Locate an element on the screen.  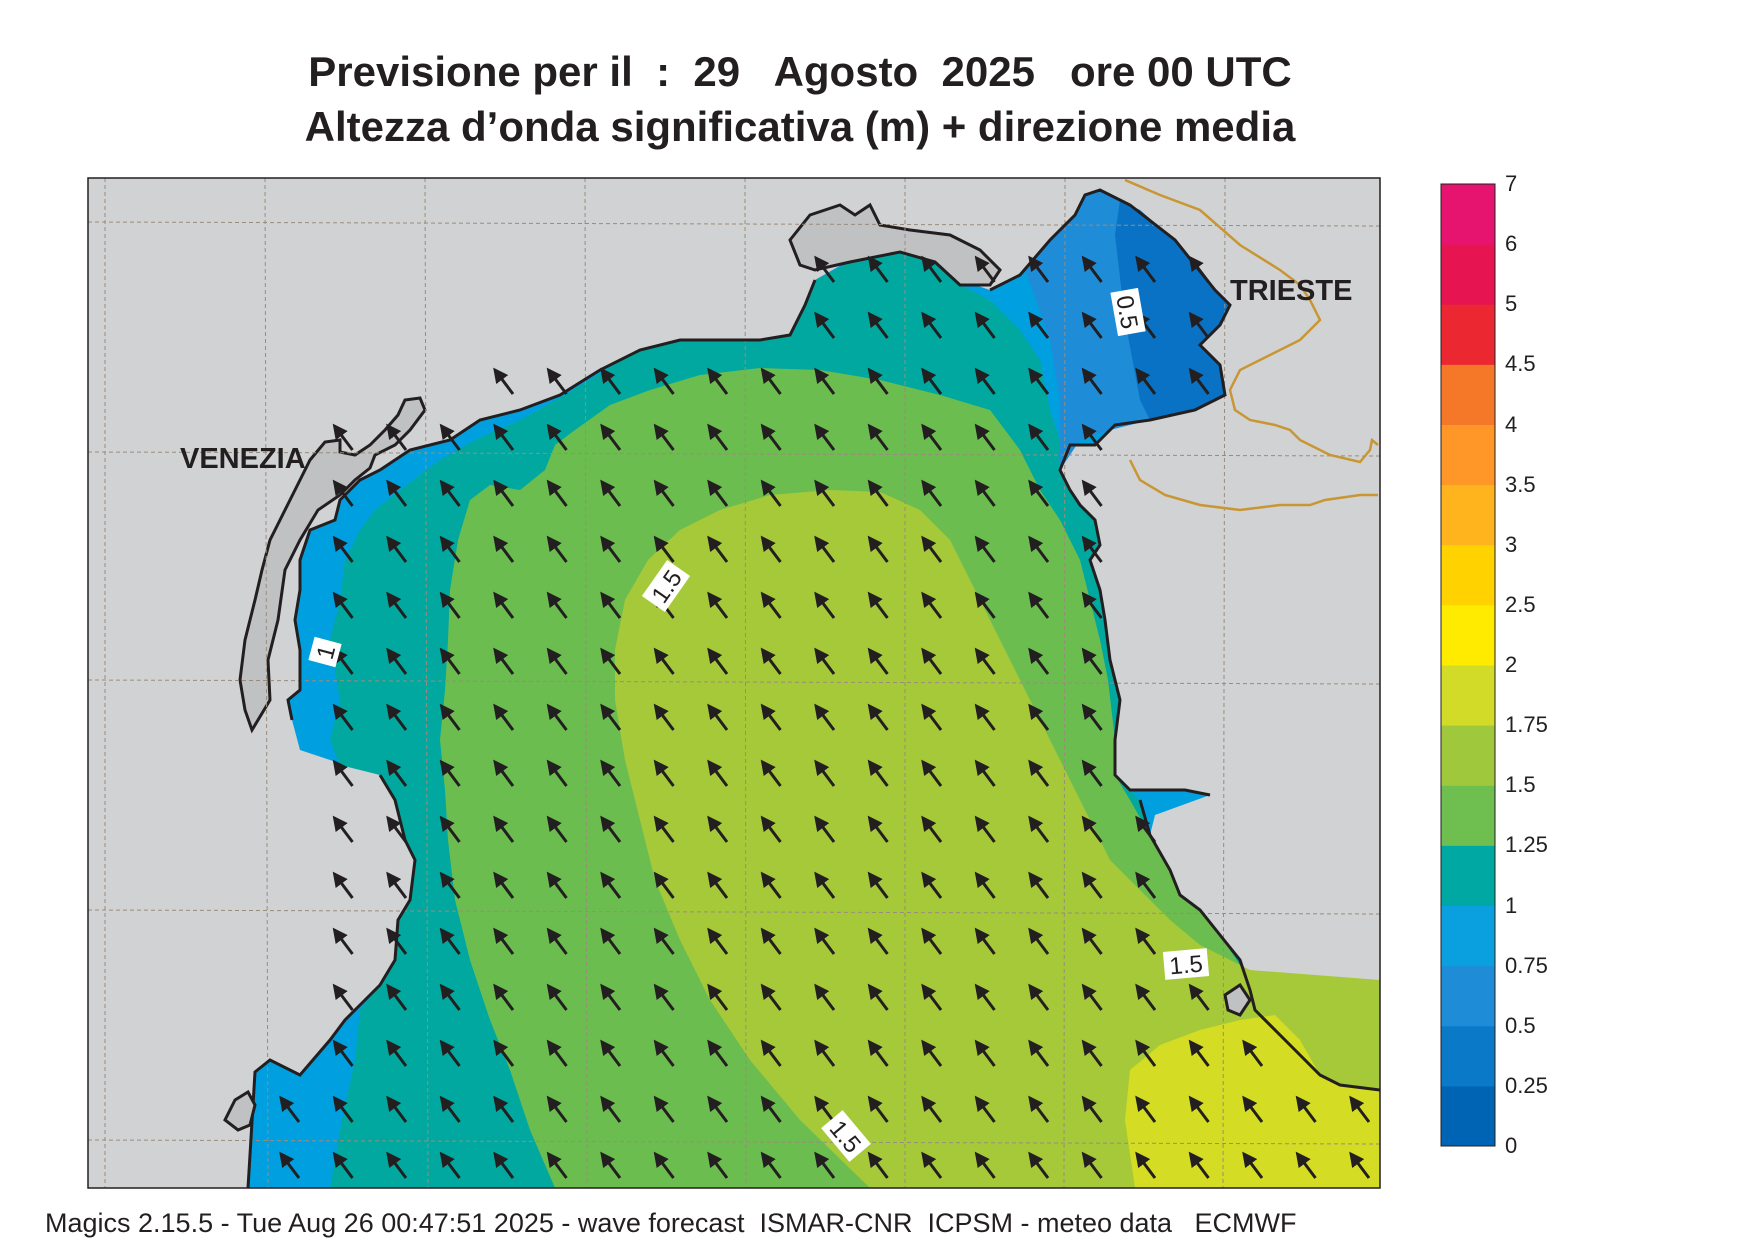
colorbar-tick: 3 is located at coordinates (1511, 544).